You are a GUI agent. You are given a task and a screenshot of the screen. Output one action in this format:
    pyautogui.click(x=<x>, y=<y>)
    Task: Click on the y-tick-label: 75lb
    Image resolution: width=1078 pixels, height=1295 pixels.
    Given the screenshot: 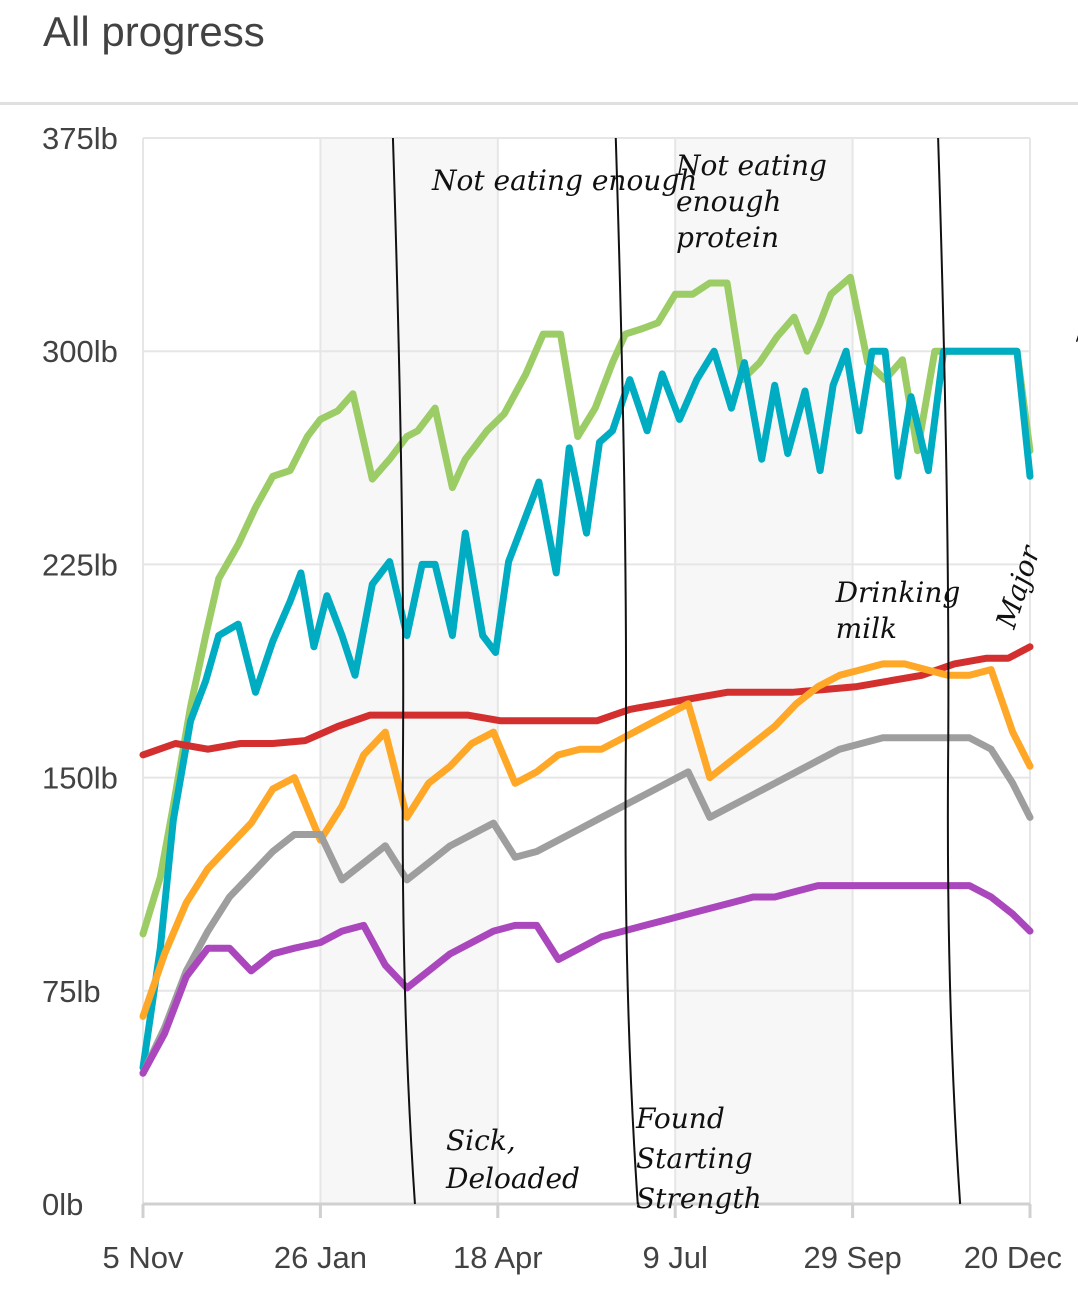 What is the action you would take?
    pyautogui.click(x=71, y=991)
    